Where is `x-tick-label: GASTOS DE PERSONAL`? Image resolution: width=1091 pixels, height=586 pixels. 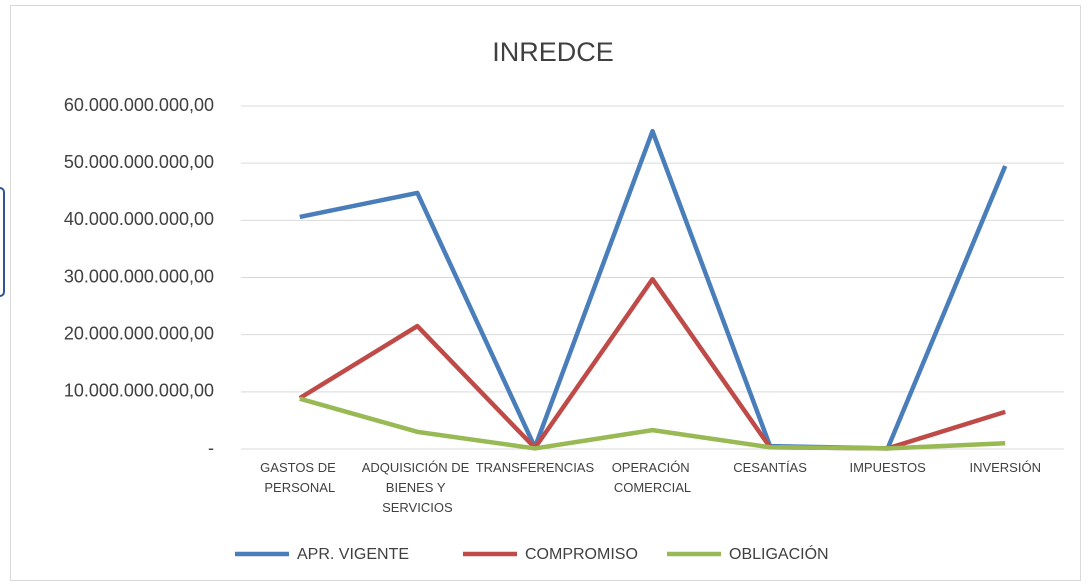 x-tick-label: GASTOS DE PERSONAL is located at coordinates (299, 477).